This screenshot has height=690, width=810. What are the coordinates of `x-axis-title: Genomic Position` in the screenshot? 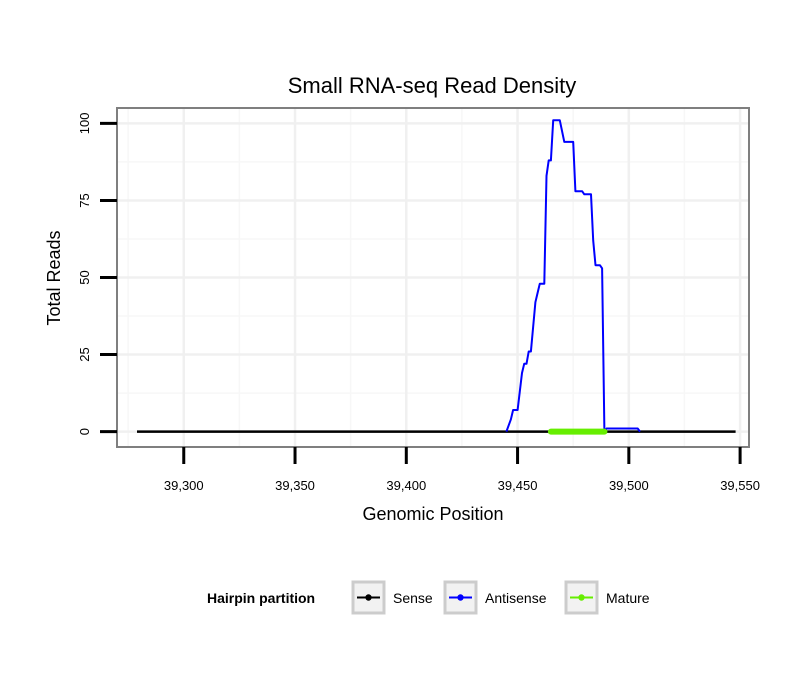 It's located at (432, 514).